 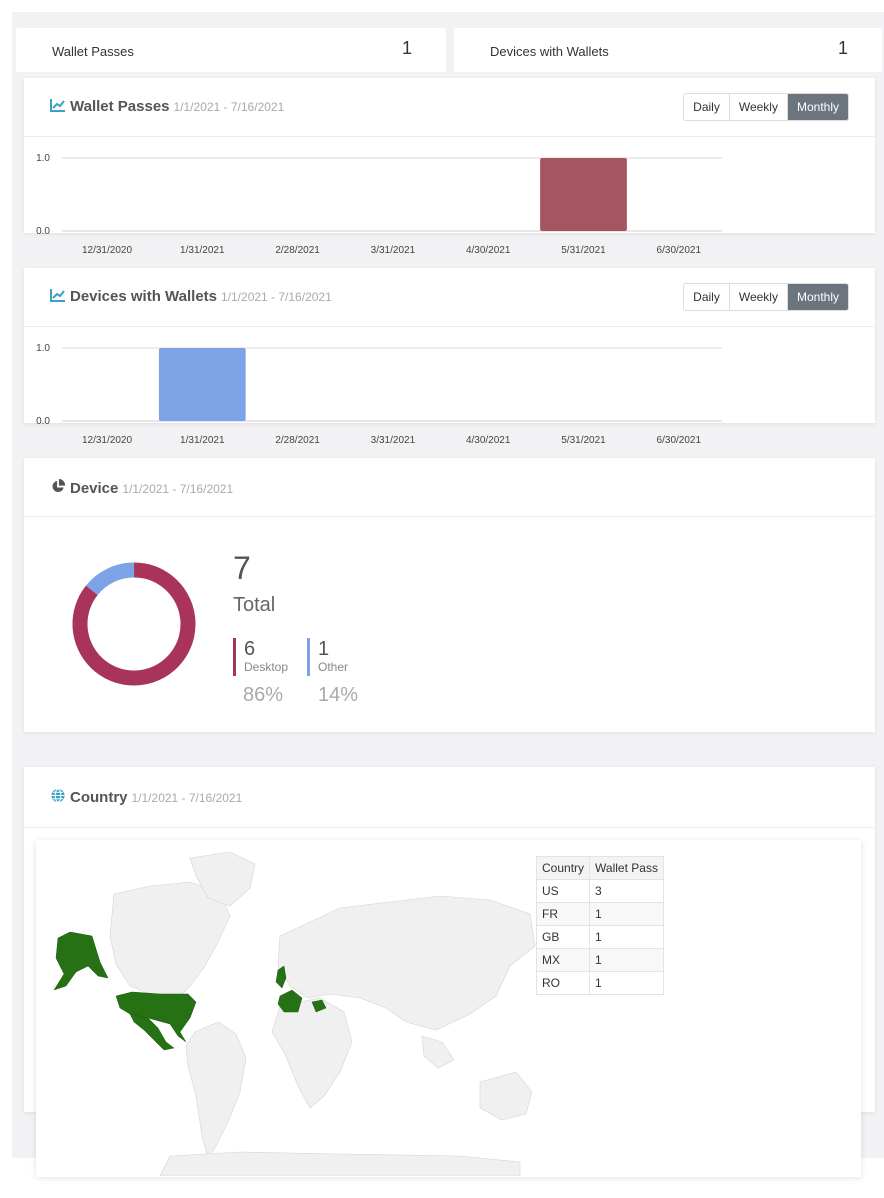 I want to click on ro-shape, so click(x=319, y=1006).